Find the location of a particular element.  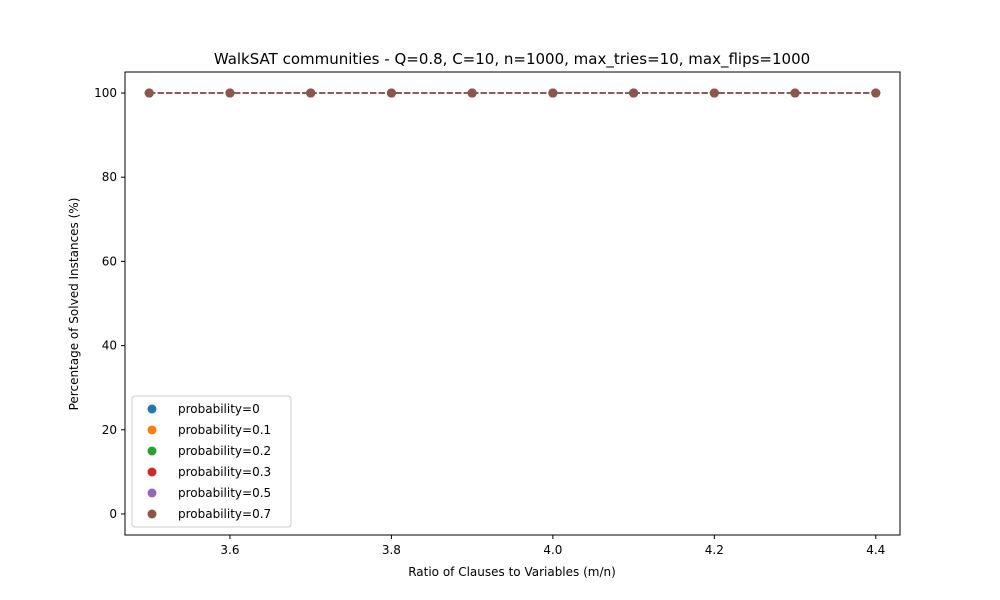

y-axis-label: Percentage of Solved Instances (%) is located at coordinates (74, 304).